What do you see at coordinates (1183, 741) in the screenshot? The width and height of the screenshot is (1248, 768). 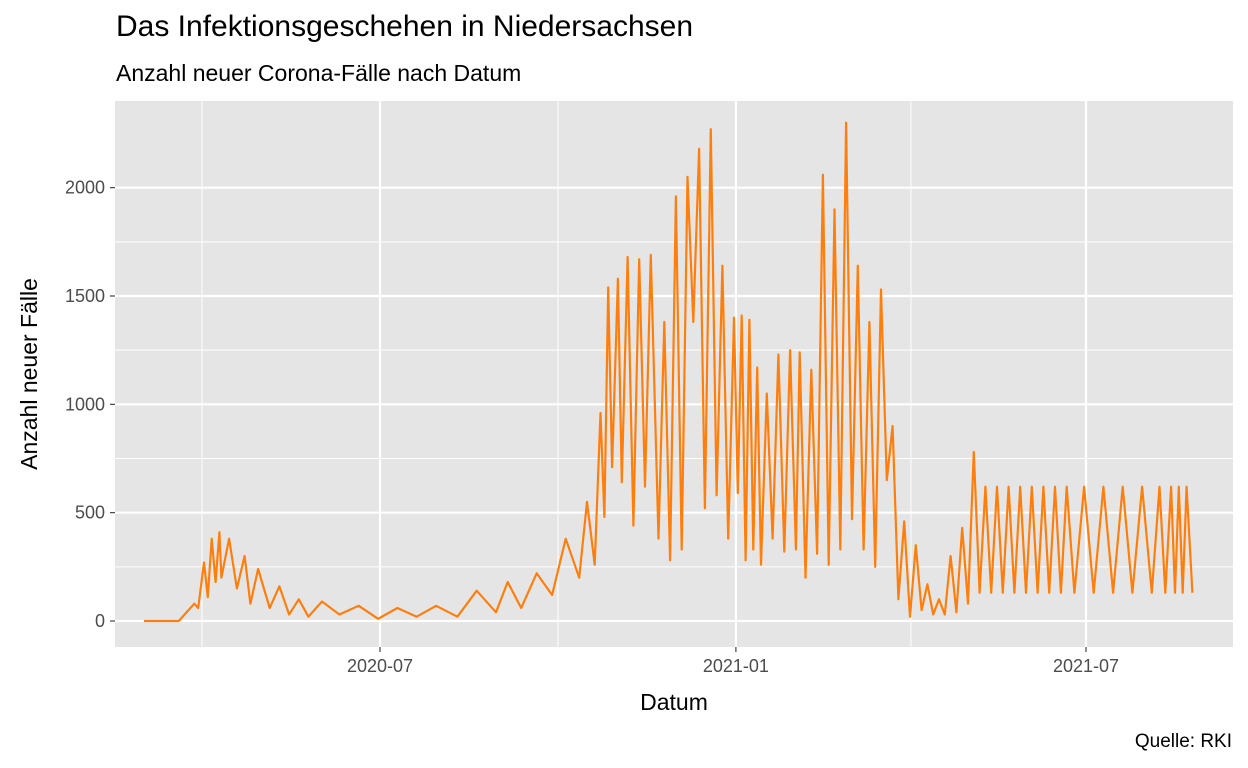 I see `chart-caption: Quelle: RKI` at bounding box center [1183, 741].